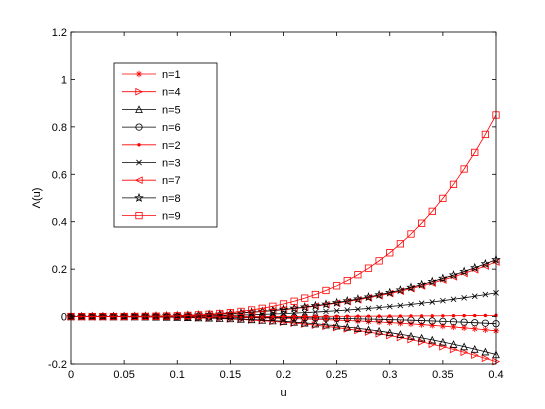 The image size is (545, 409). Describe the element at coordinates (59, 33) in the screenshot. I see `y-tick-label: 1.2` at that location.